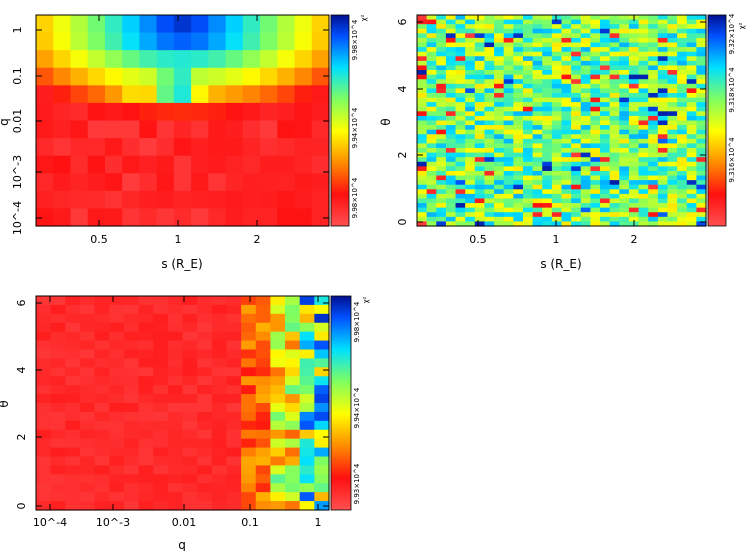 This screenshot has height=551, width=754. Describe the element at coordinates (402, 155) in the screenshot. I see `y-tick-label: 2` at that location.